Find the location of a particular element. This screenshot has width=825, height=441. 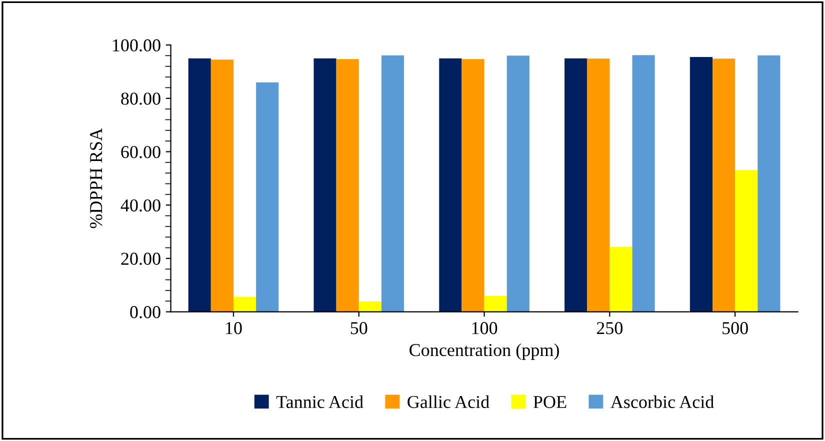

x-axis-title: Concentration (ppm) is located at coordinates (484, 351).